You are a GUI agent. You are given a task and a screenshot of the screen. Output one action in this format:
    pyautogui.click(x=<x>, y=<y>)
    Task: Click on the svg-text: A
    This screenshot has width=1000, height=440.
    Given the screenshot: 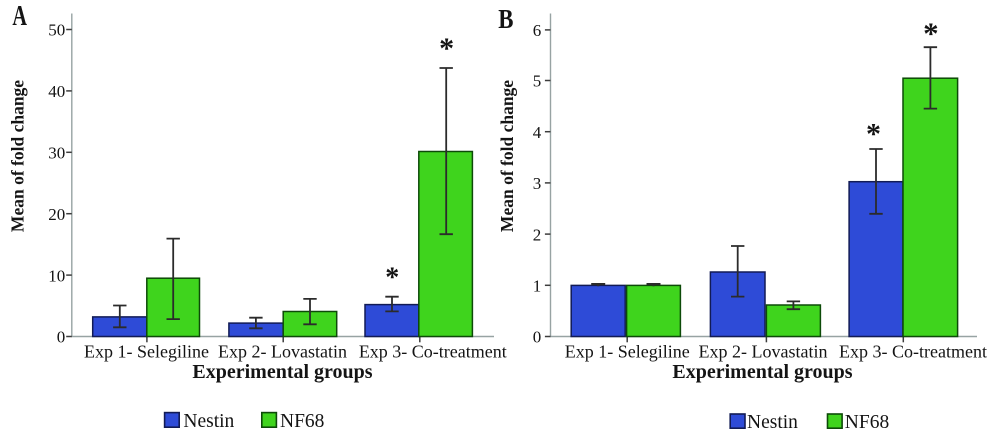 What is the action you would take?
    pyautogui.click(x=19, y=16)
    